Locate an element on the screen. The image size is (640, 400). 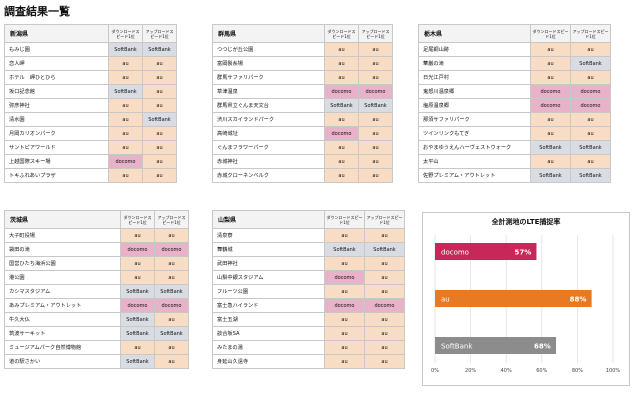
location-cell: 上越国際スキー場 is located at coordinates (56, 161).